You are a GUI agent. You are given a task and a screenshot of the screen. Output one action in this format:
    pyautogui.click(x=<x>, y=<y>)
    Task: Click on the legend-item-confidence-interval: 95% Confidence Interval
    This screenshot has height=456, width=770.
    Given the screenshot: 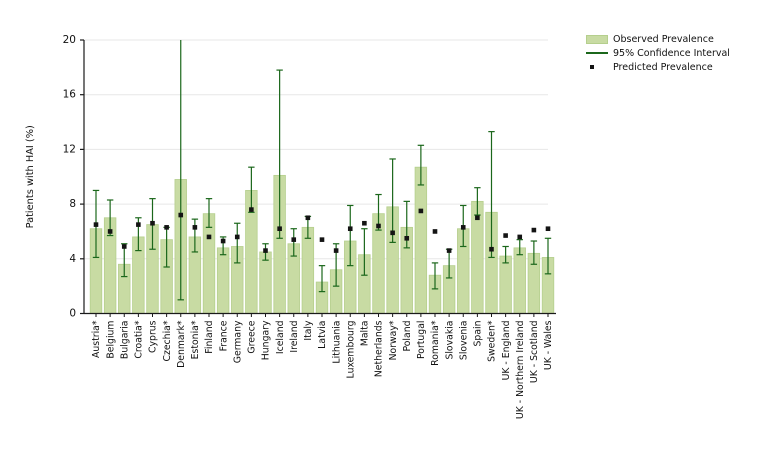 What is the action you would take?
    pyautogui.click(x=658, y=53)
    